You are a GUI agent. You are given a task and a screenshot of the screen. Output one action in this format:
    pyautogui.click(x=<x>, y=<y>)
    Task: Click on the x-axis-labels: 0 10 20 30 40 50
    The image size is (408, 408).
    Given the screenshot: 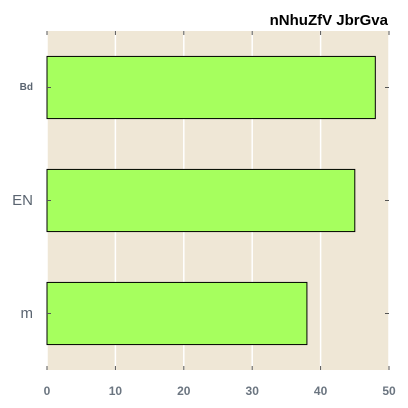 What is the action you would take?
    pyautogui.click(x=220, y=391)
    